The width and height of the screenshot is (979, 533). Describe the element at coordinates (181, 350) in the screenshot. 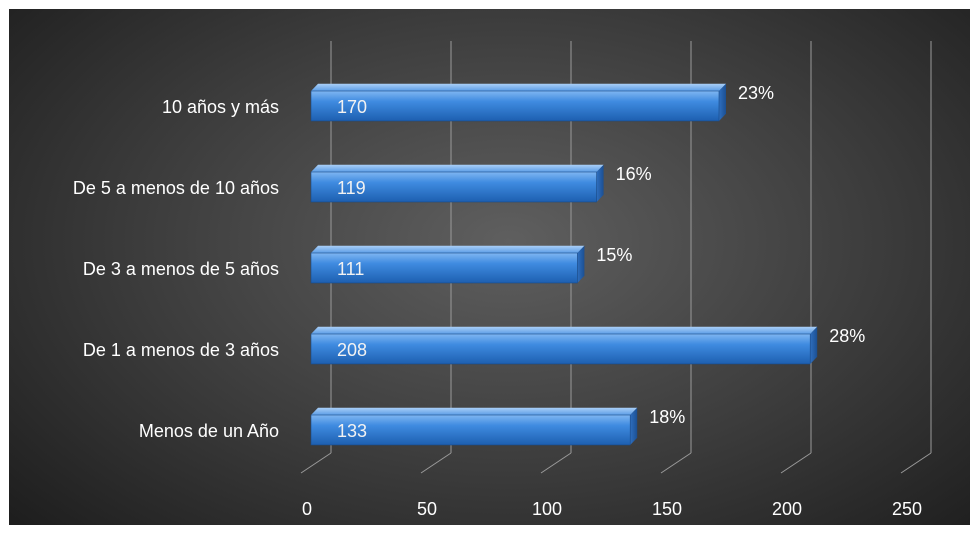

I see `category-label-1: De 1 a menos de 3 años` at that location.